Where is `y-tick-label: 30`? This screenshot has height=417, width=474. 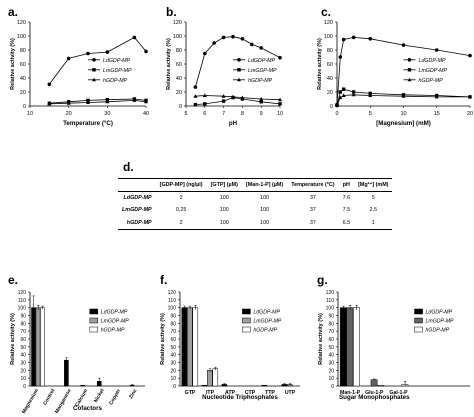 y-tick-label: 30 is located at coordinates (23, 364).